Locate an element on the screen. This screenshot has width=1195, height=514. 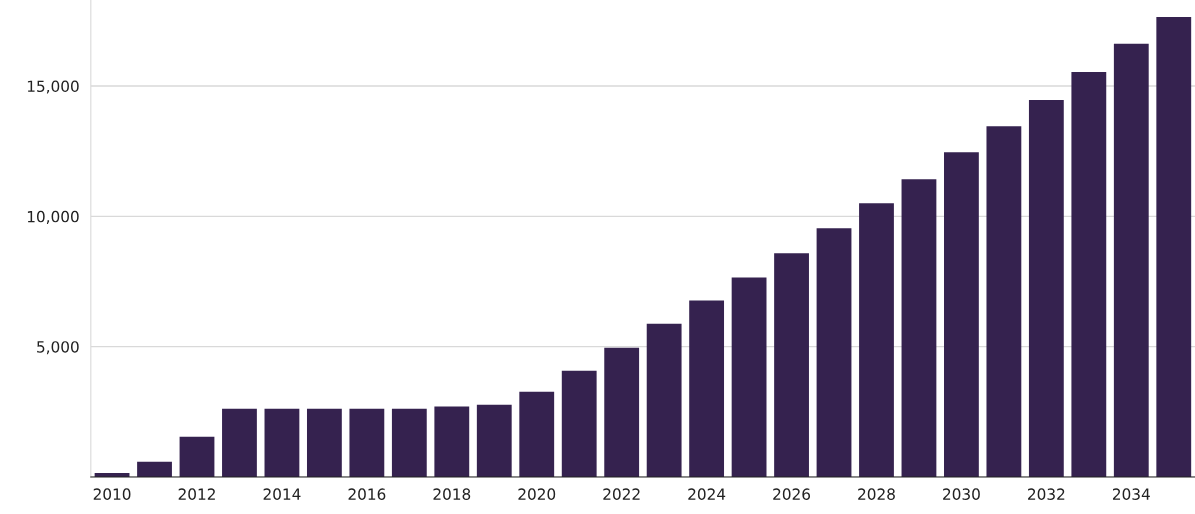
x-tick-label: 2028 is located at coordinates (876, 494).